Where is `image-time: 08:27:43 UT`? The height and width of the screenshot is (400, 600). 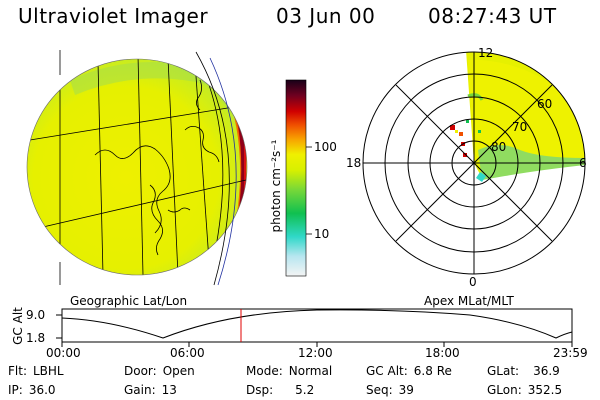
image-time: 08:27:43 UT is located at coordinates (492, 16).